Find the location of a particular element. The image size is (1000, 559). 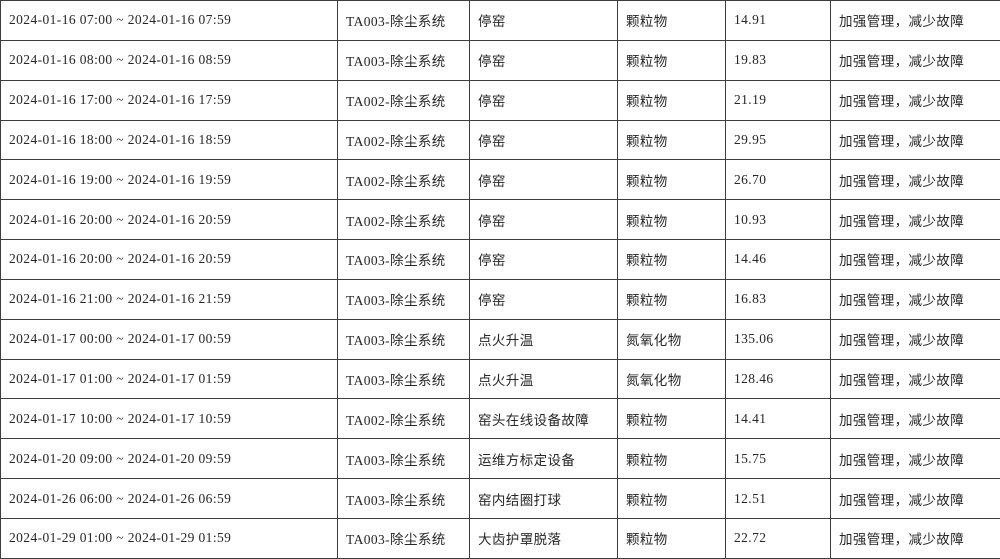

cell-status: 运维方标定设备 is located at coordinates (543, 459).